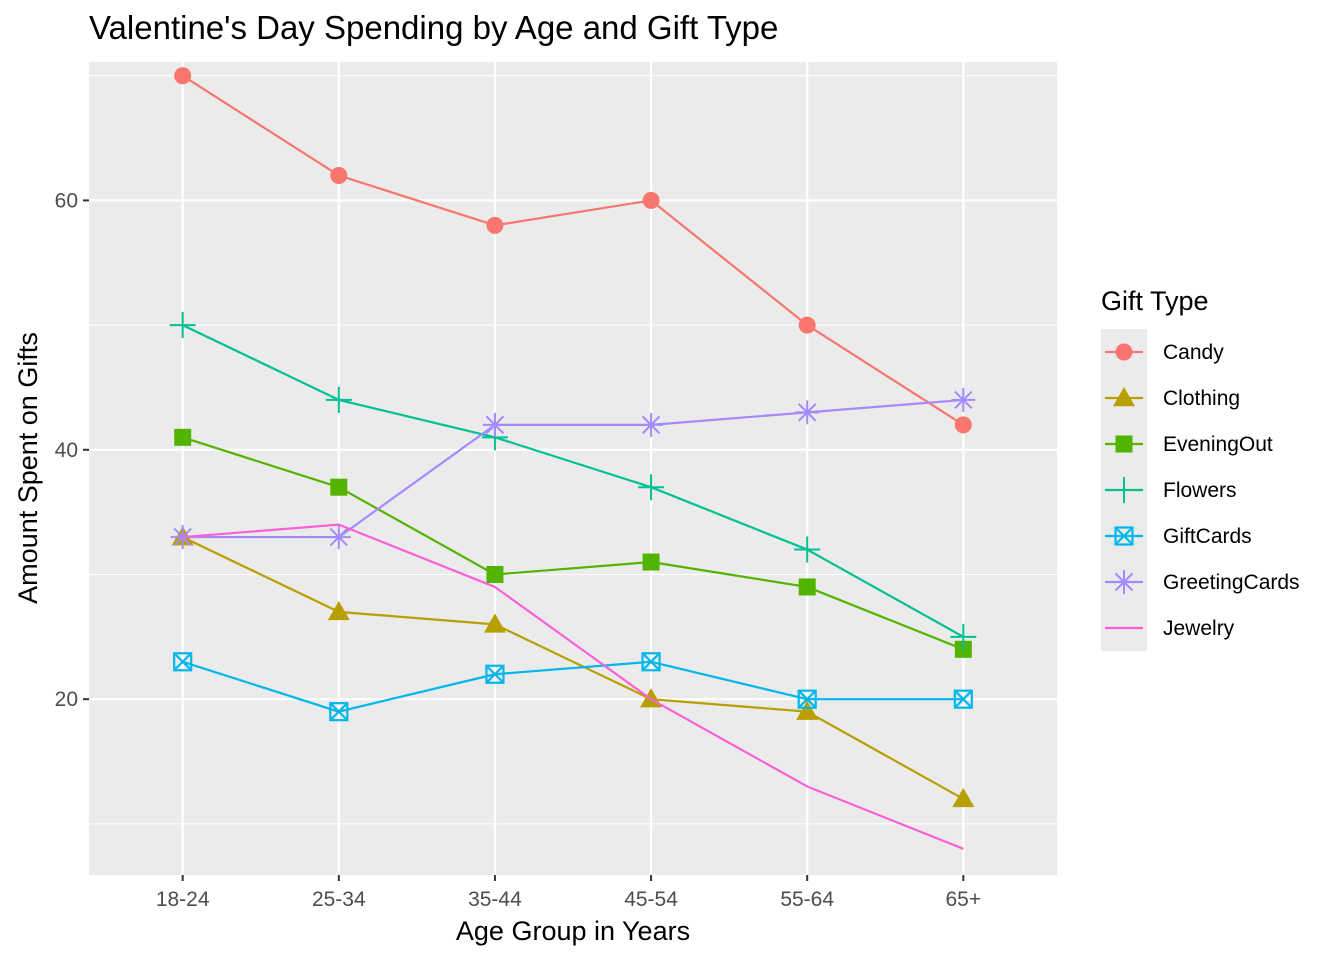  I want to click on legend-item-jewelry: Jewelry, so click(1168, 628).